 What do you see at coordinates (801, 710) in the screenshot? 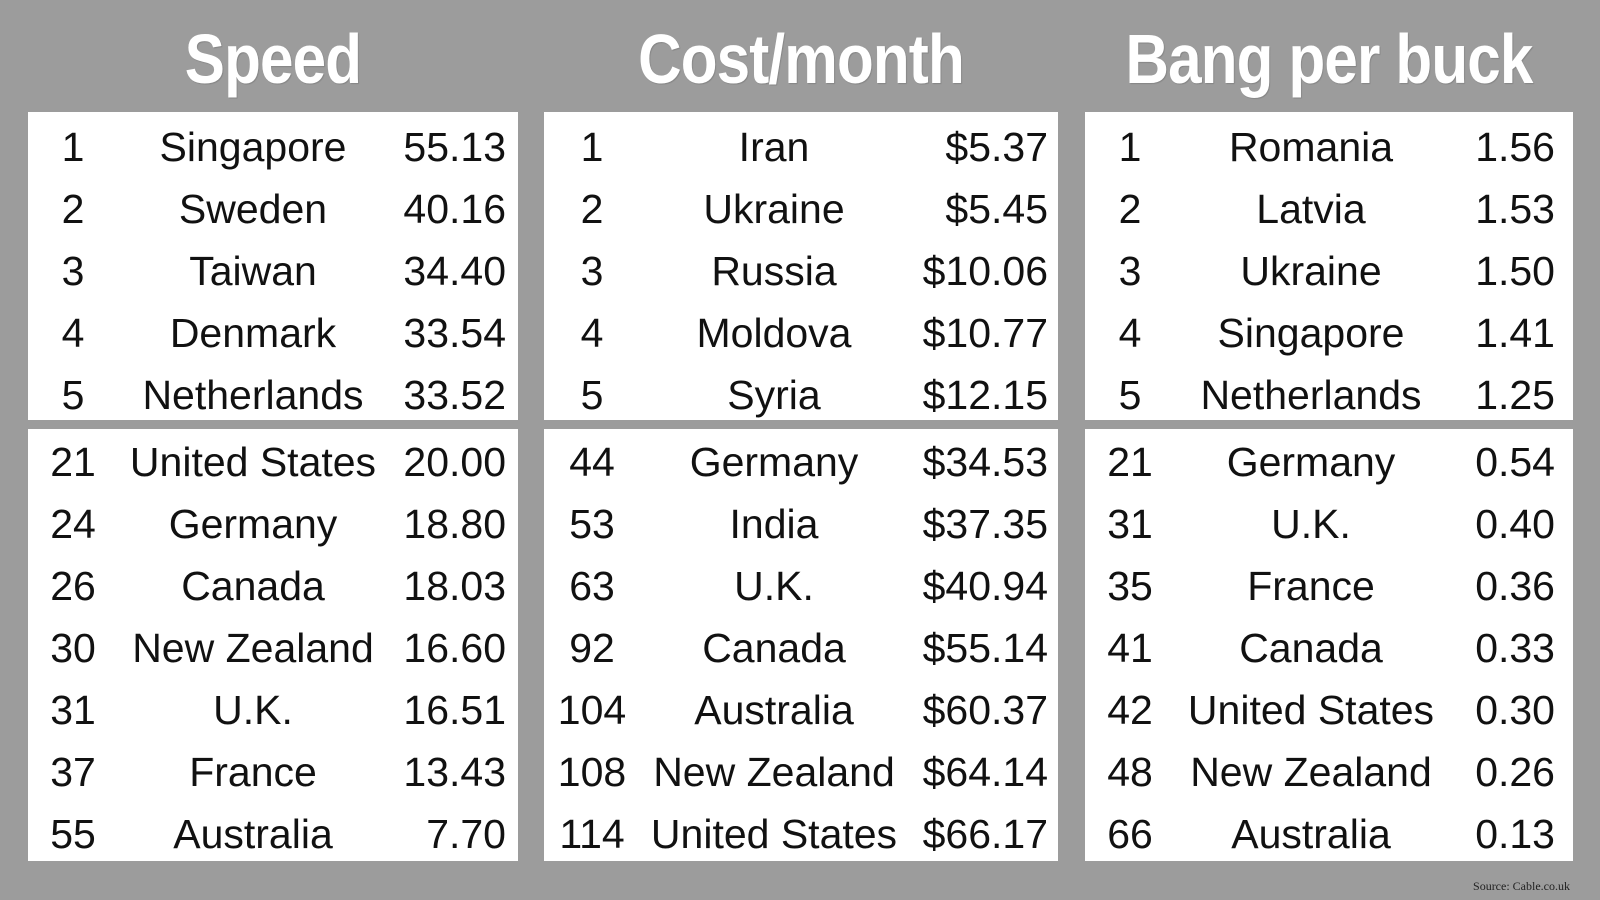
I see `table-row: 104 Australia $60.37` at bounding box center [801, 710].